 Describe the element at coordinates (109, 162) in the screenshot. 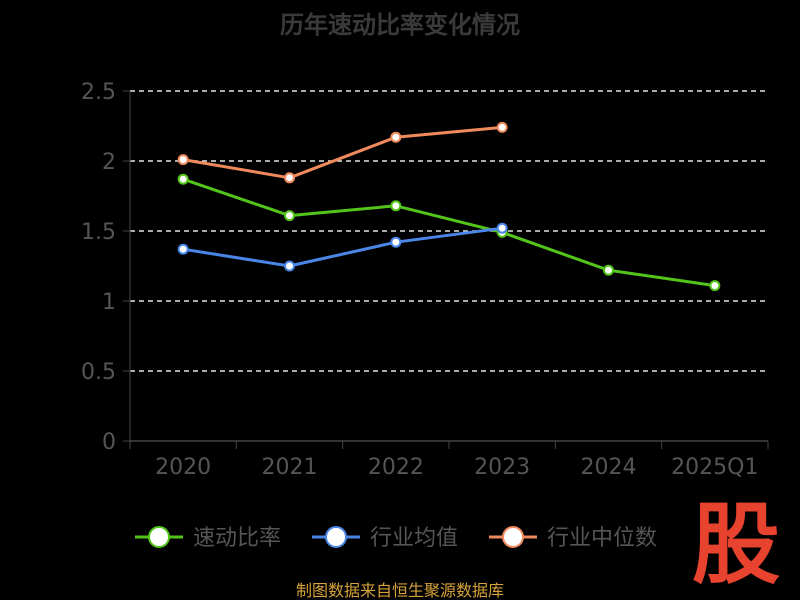

I see `y-tick-label: 2` at that location.